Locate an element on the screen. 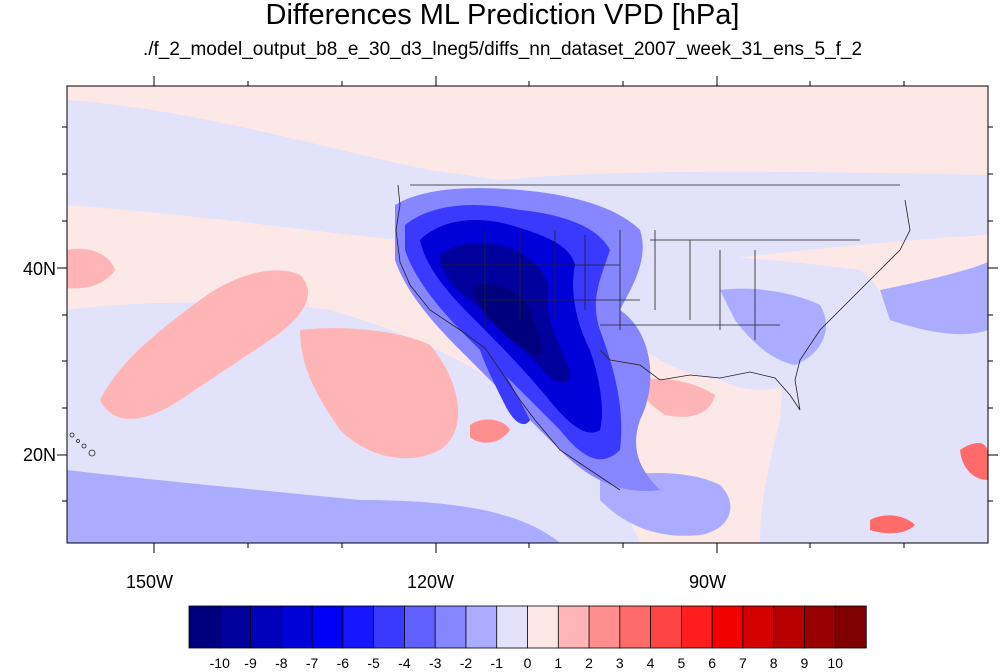 The height and width of the screenshot is (672, 1005). colorbar is located at coordinates (527, 627).